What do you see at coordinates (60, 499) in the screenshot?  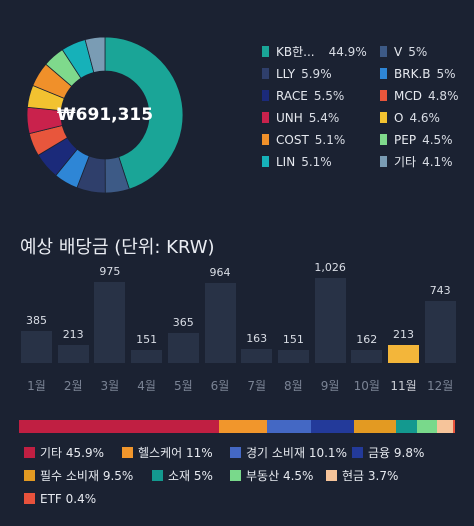 I see `sector-legend-item: ETF 0.4%` at bounding box center [60, 499].